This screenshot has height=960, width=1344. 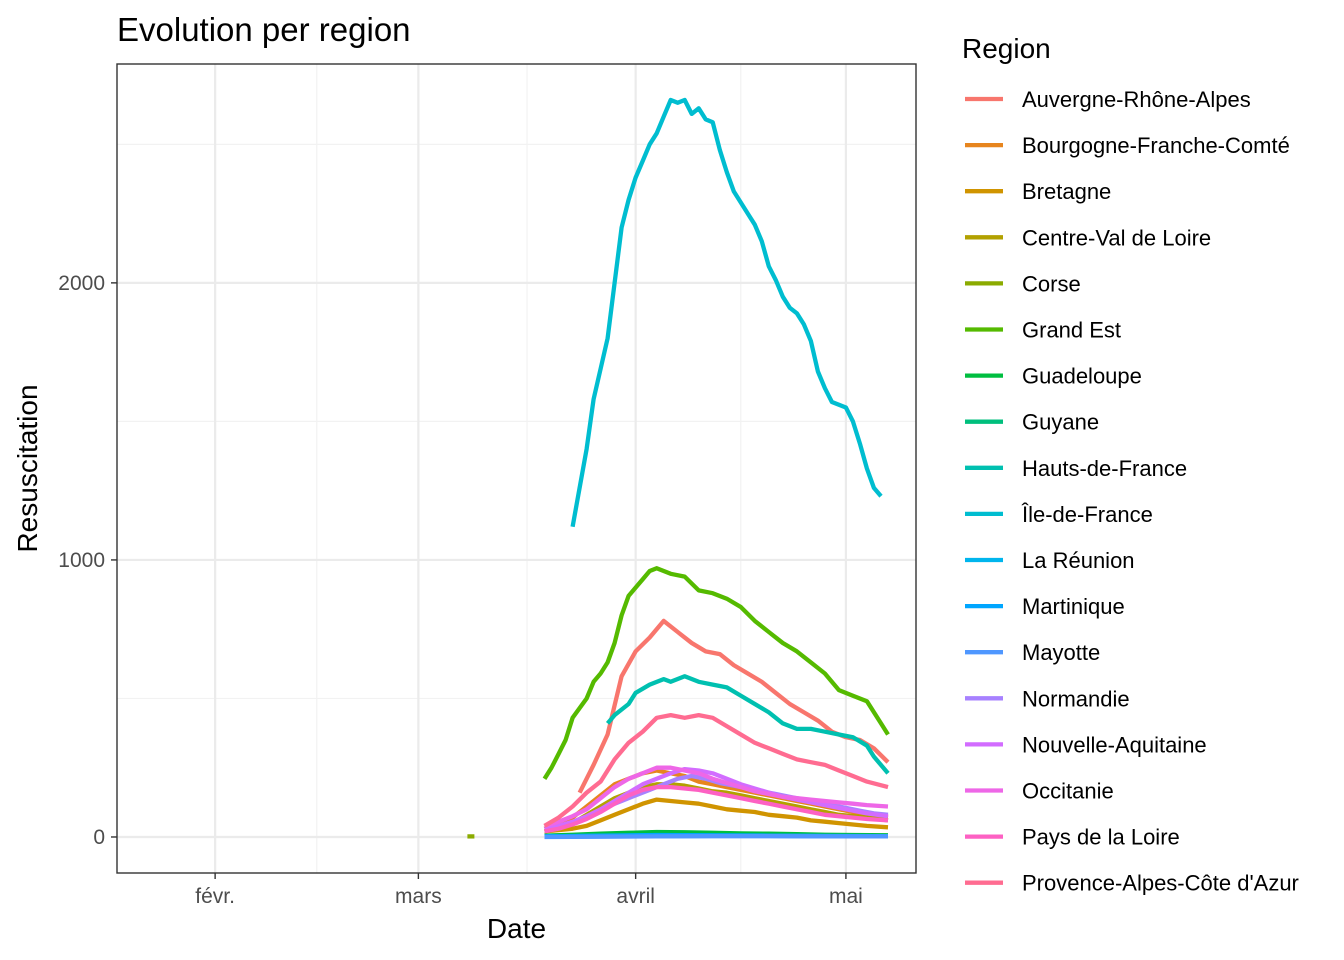 I want to click on x-axis-title: Date, so click(x=516, y=928).